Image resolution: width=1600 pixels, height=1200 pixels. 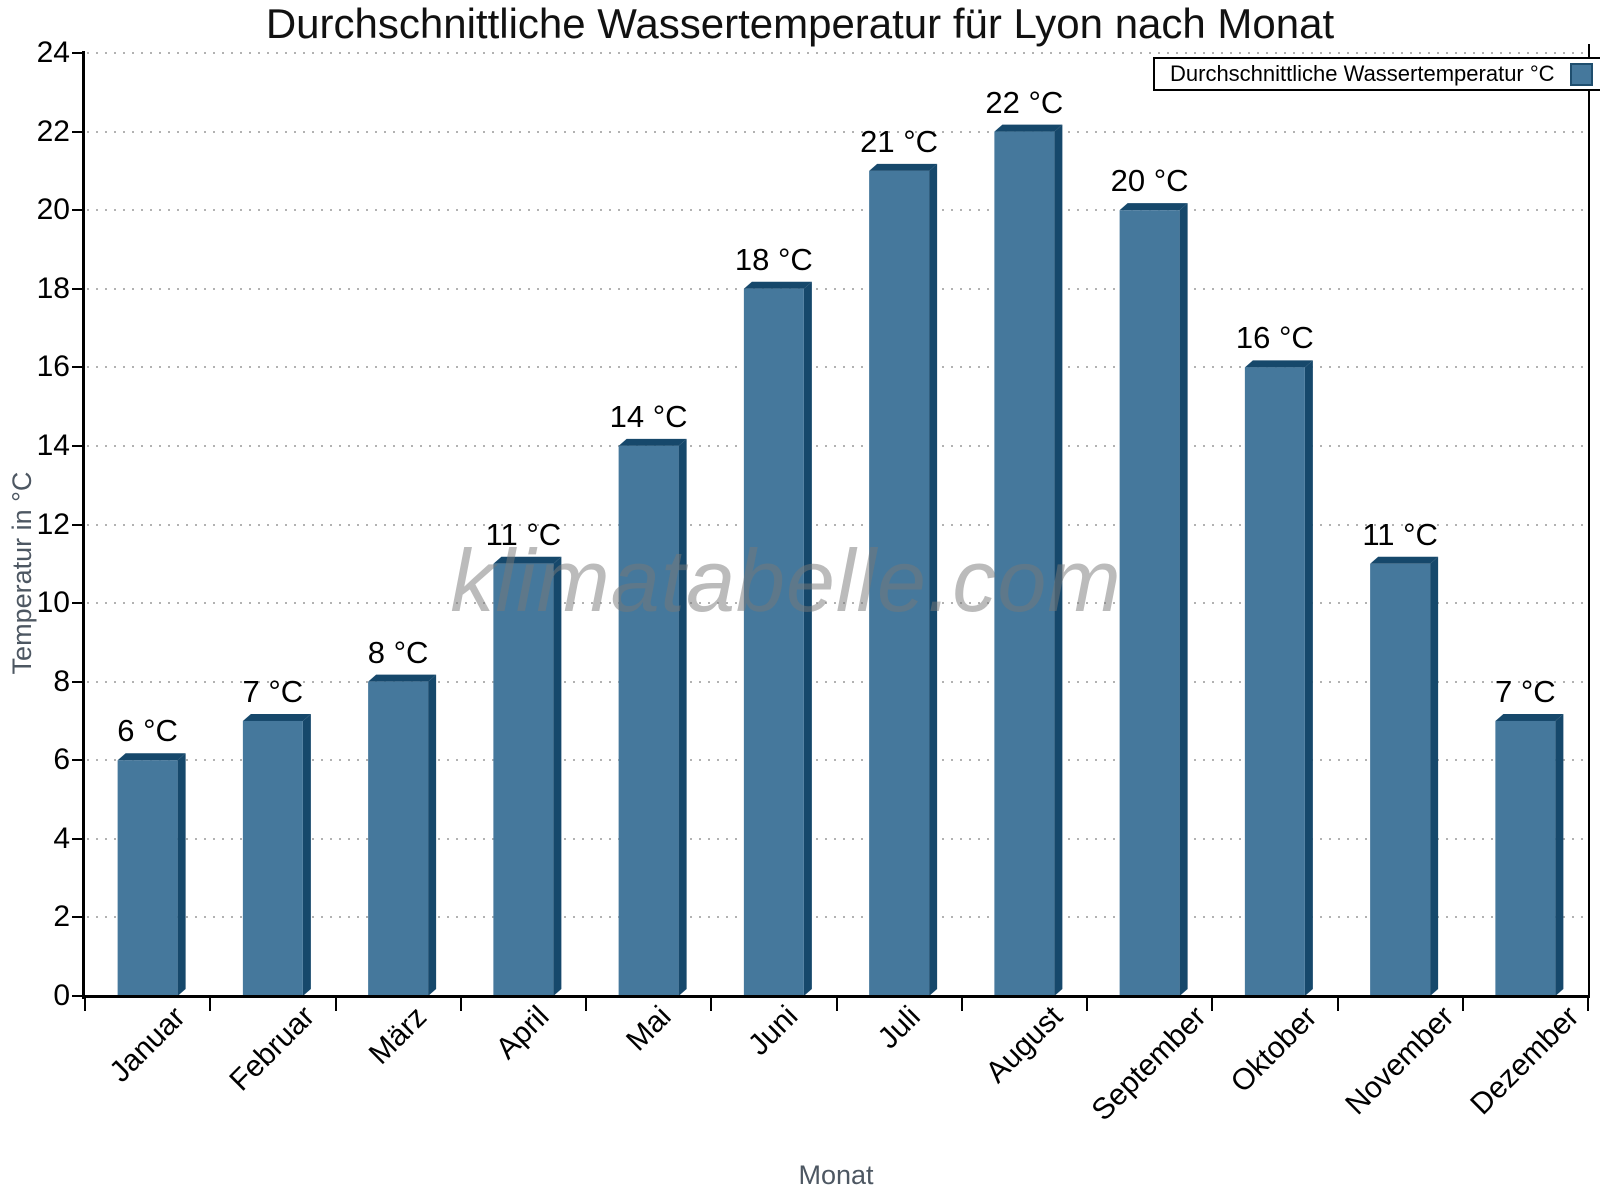 What do you see at coordinates (523, 1032) in the screenshot?
I see `x-tick-label-3: April` at bounding box center [523, 1032].